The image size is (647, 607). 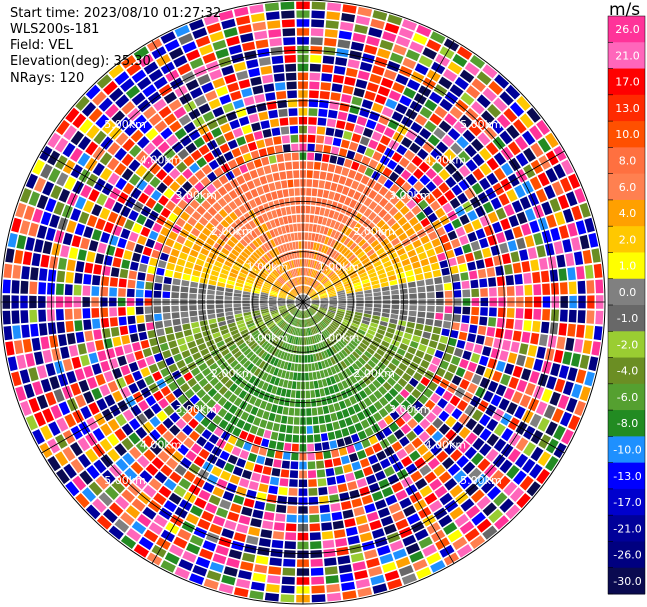 What do you see at coordinates (481, 480) in the screenshot?
I see `ring-label: 5.00km` at bounding box center [481, 480].